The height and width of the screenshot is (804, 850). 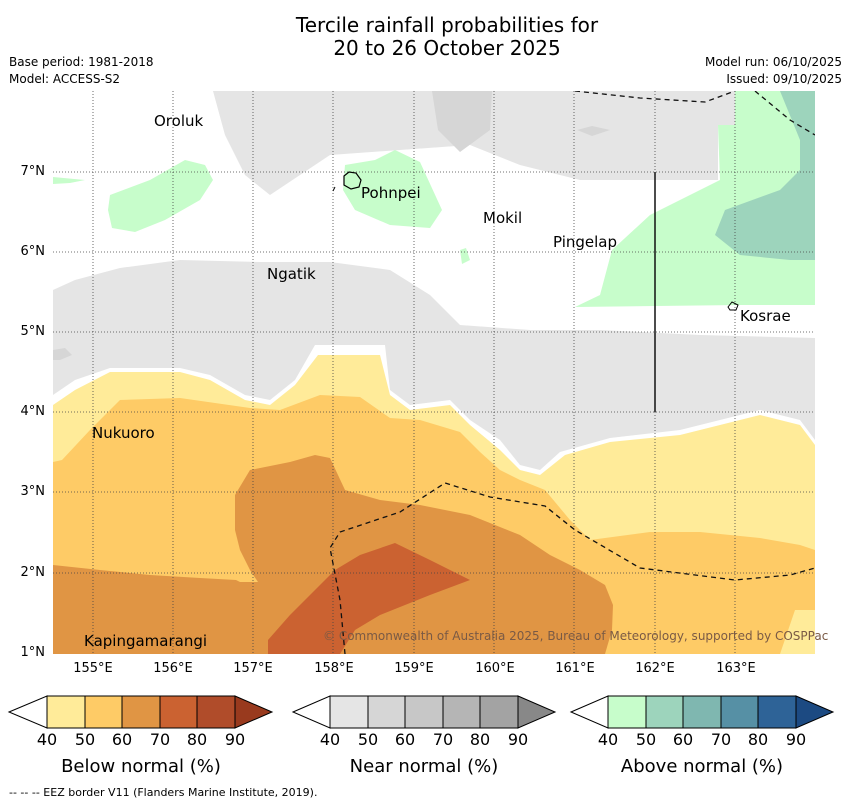 I want to click on above-tick-90: 90, so click(x=796, y=739).